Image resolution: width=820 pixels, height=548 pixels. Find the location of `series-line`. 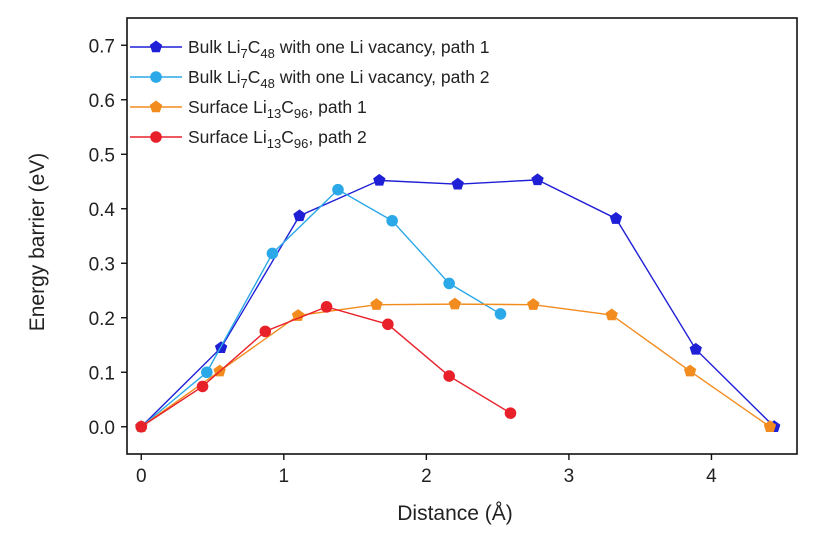

series-line is located at coordinates (325, 367).